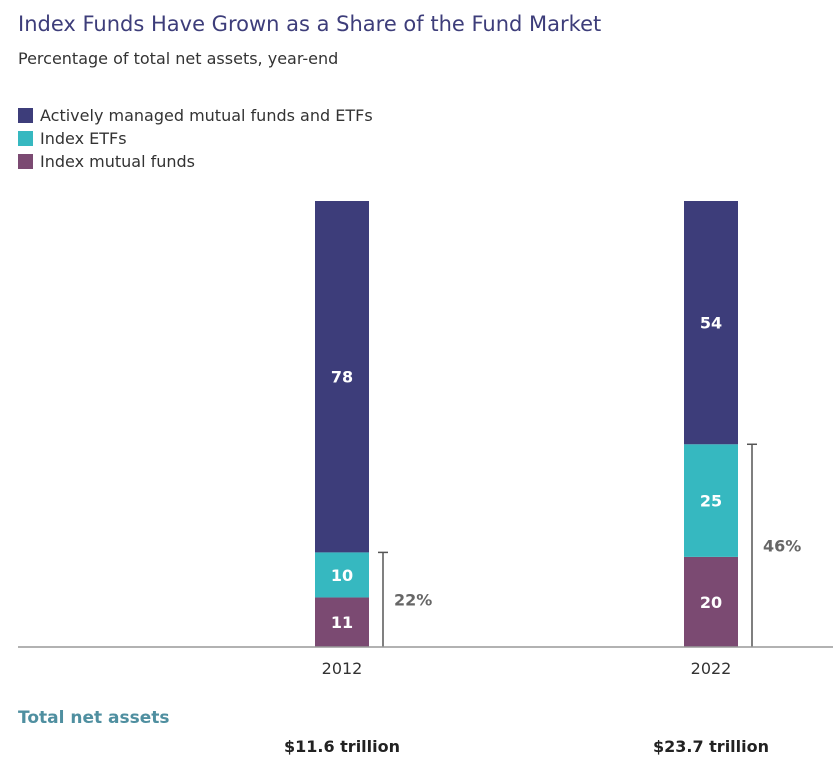 The width and height of the screenshot is (833, 772). What do you see at coordinates (25, 161) in the screenshot?
I see `legend-swatch-index-mutual-funds` at bounding box center [25, 161].